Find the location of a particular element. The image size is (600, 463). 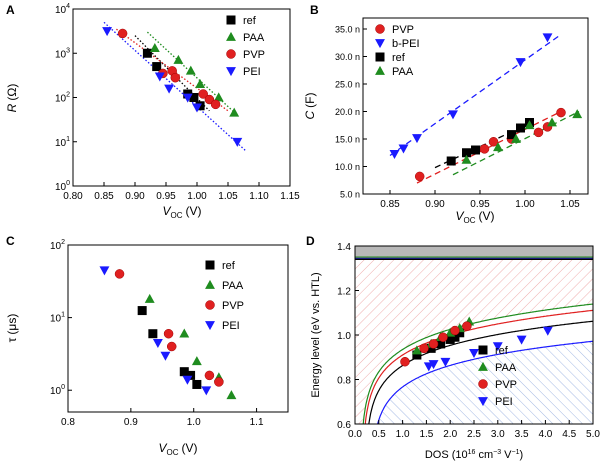

x-tick-label-d-4: 2.0 is located at coordinates (450, 434).